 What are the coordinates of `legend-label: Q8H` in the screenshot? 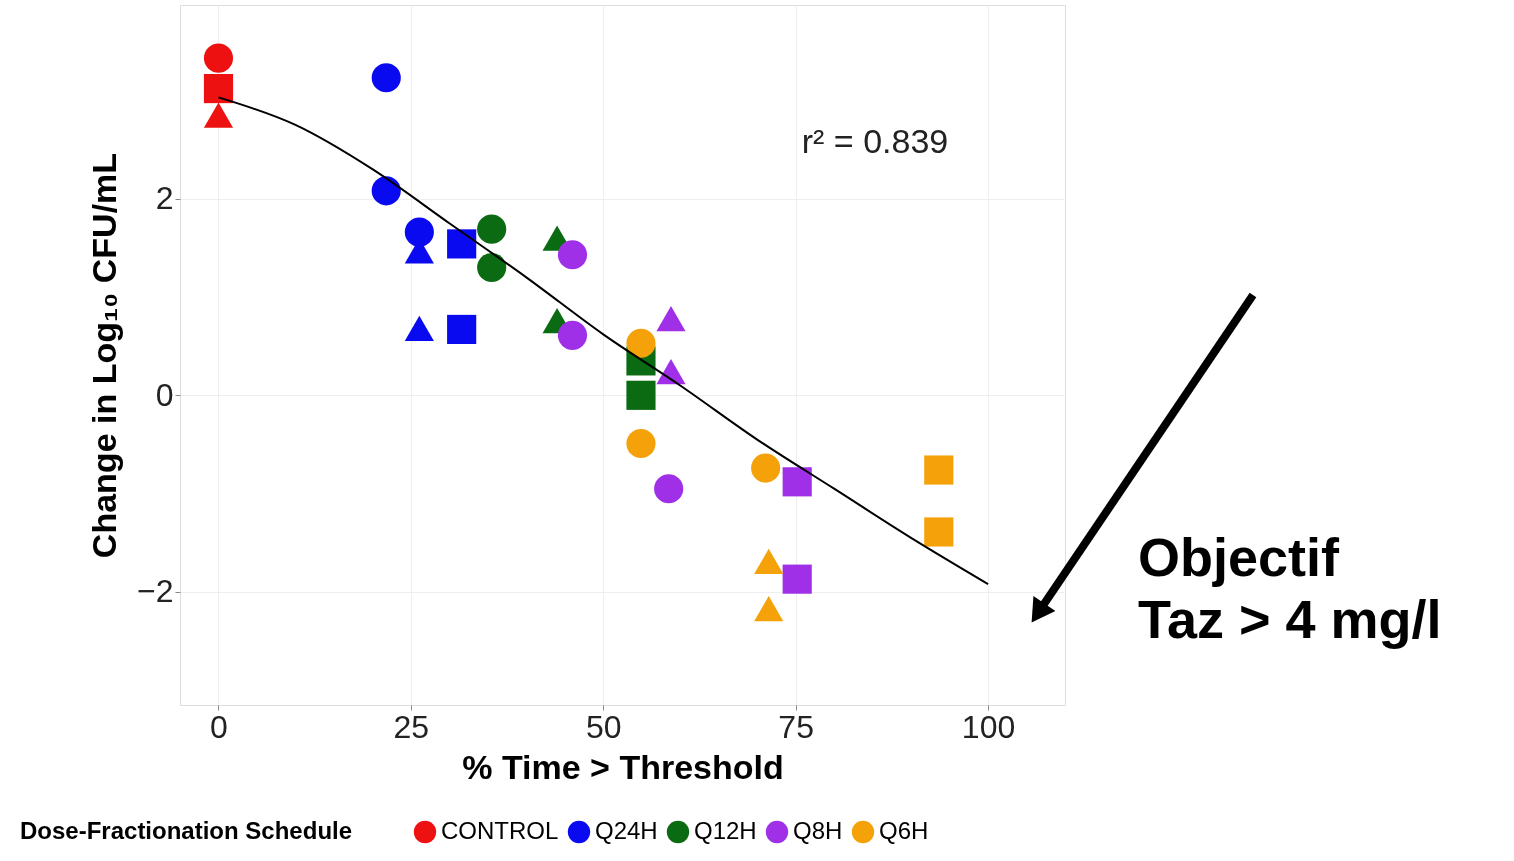 It's located at (818, 830).